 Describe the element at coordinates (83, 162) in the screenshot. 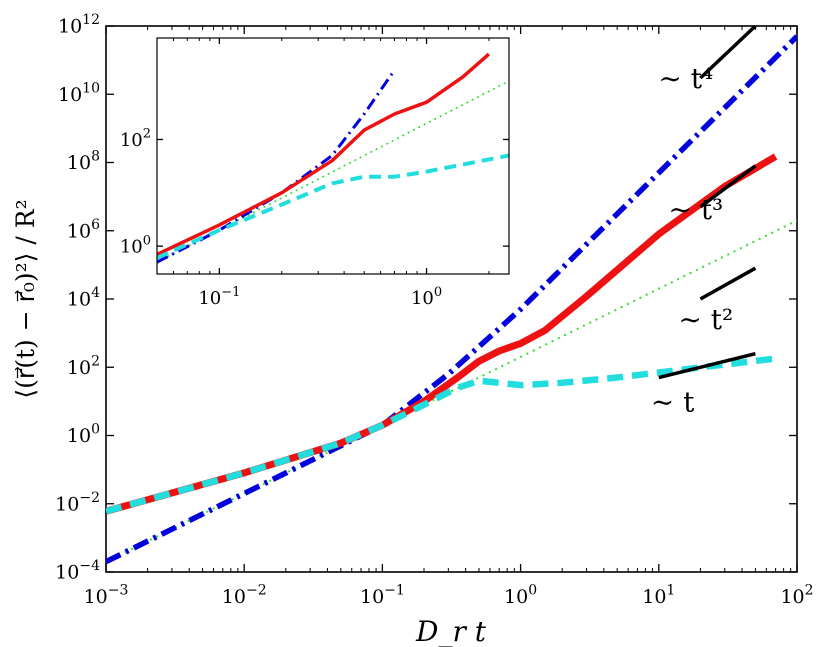

I see `main-y-tick-label: 10⁸` at that location.